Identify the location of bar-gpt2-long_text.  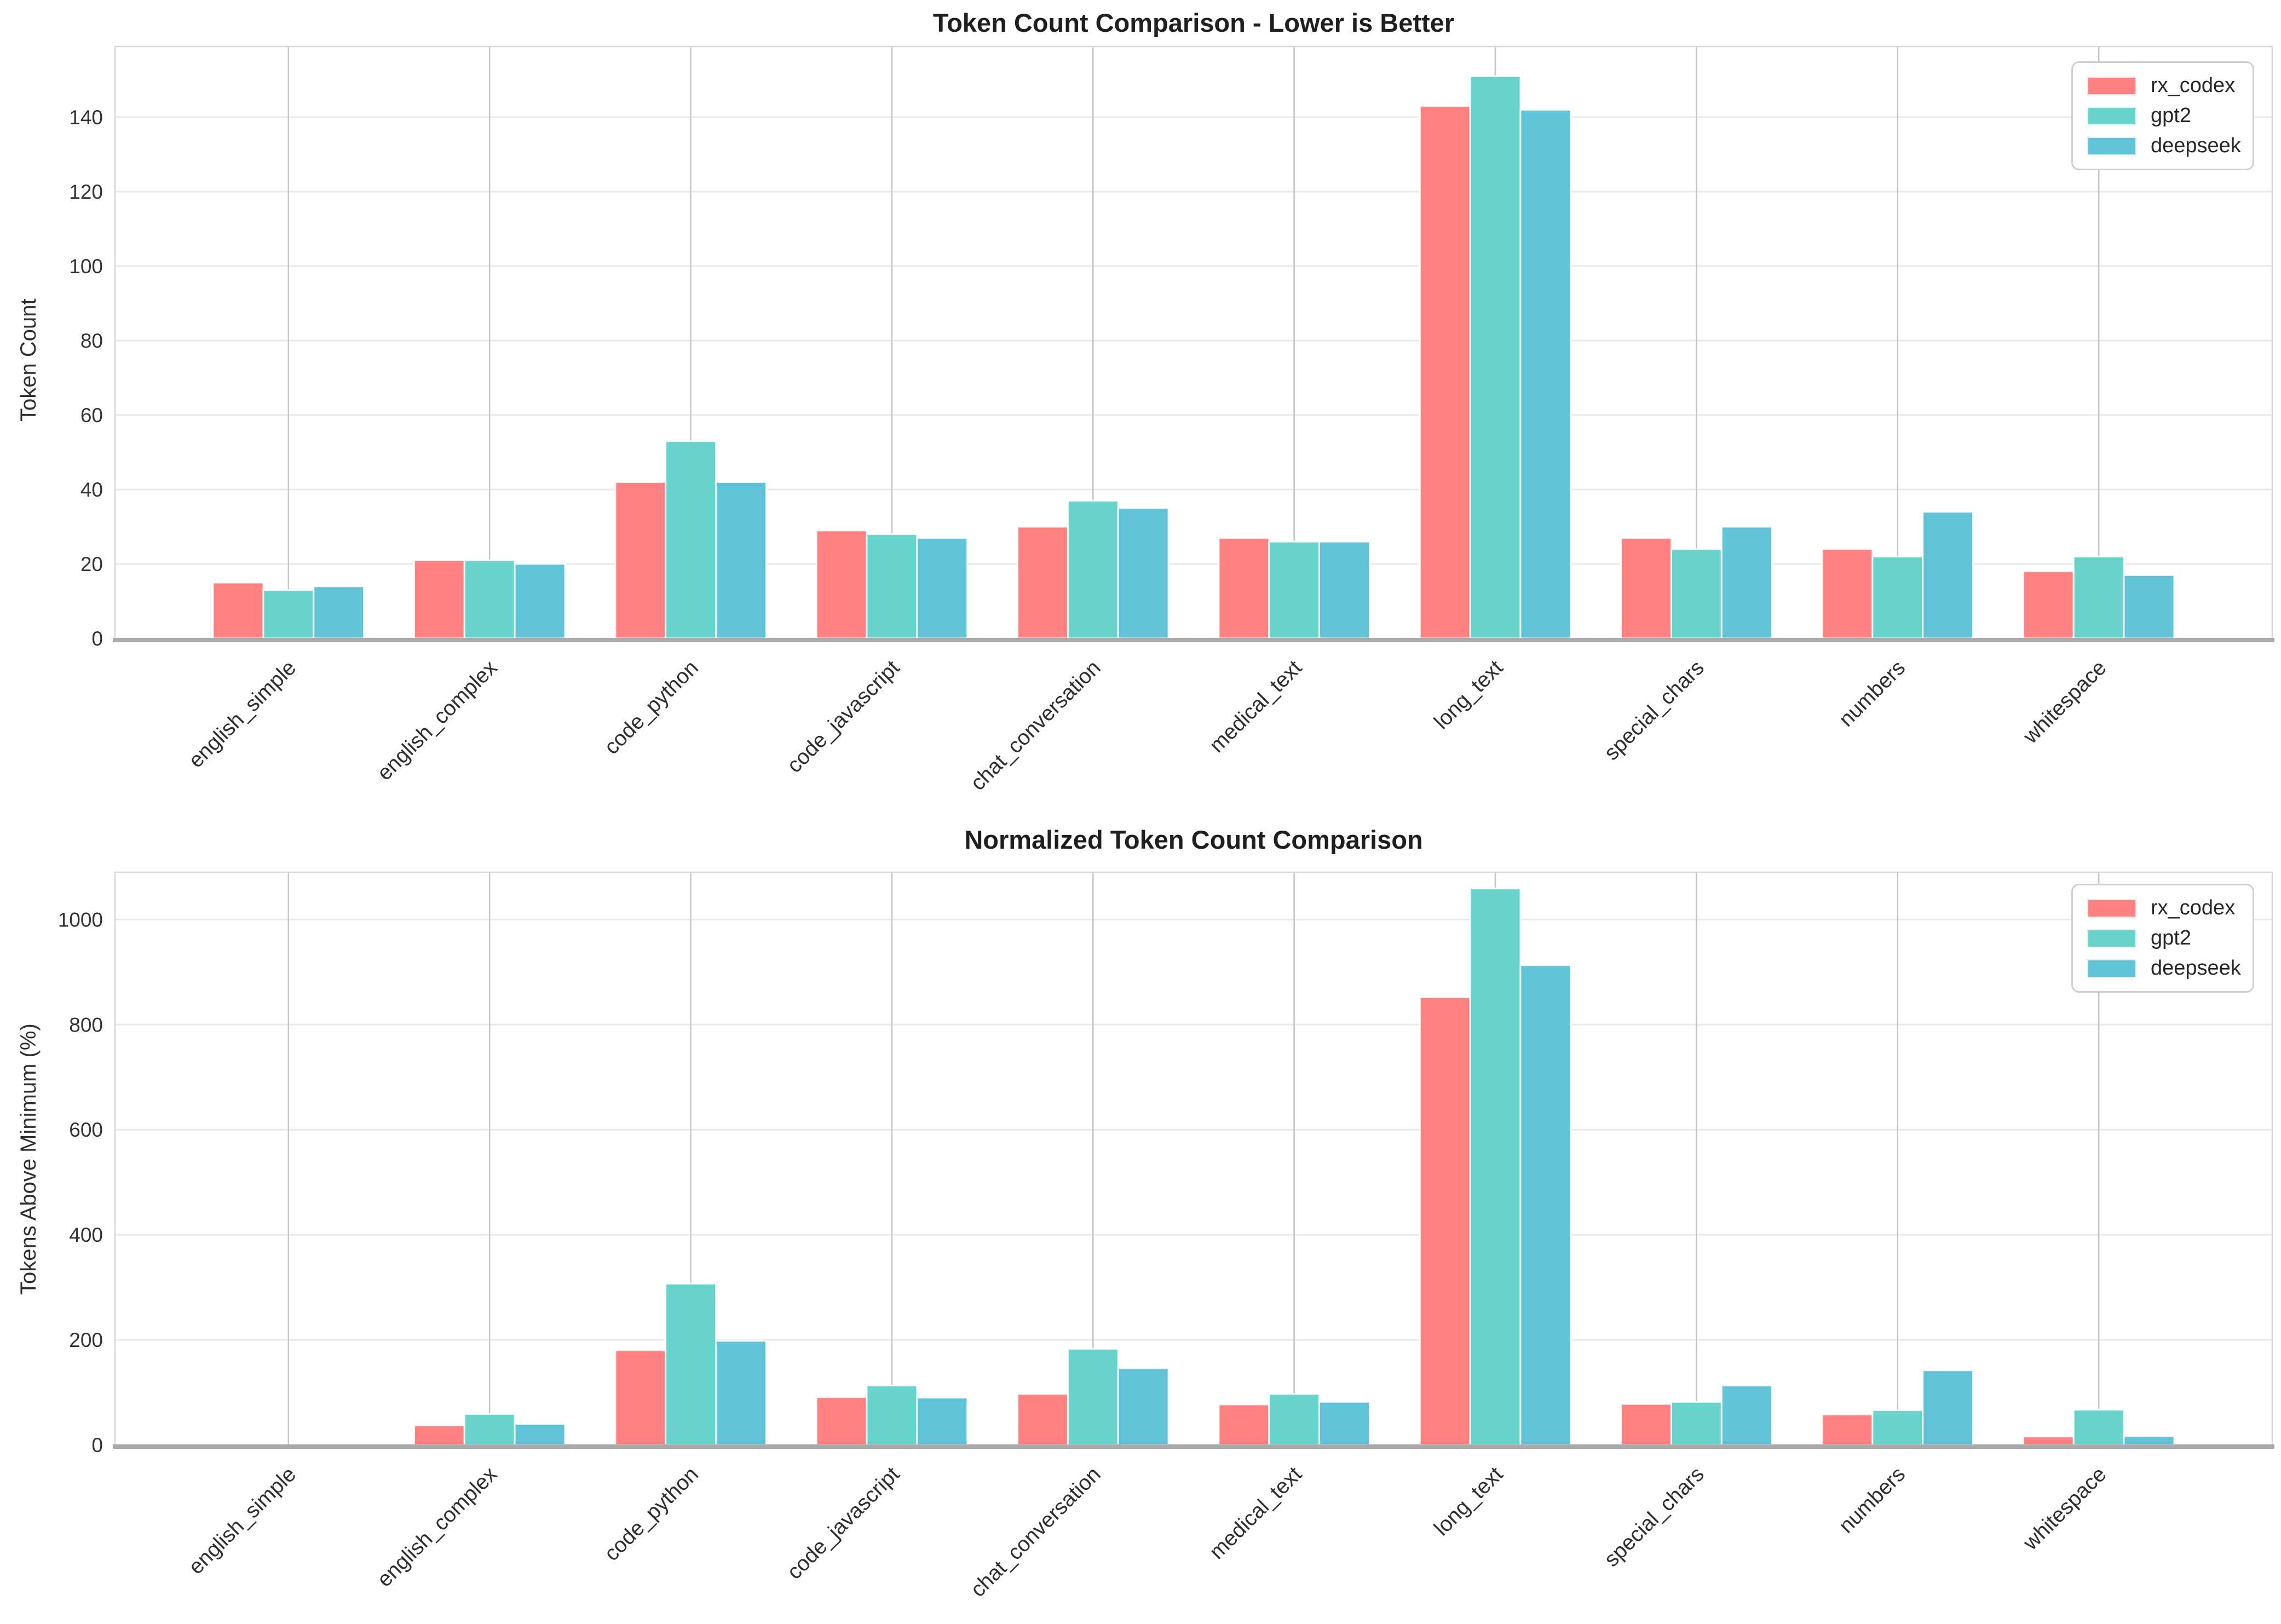
(1495, 1167).